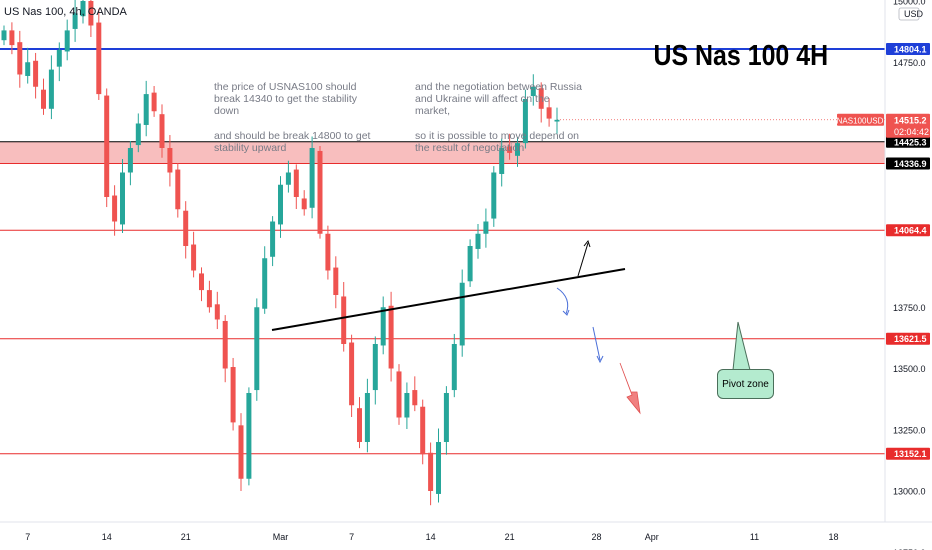 This screenshot has width=932, height=550. I want to click on red-down-arrow, so click(630, 388).